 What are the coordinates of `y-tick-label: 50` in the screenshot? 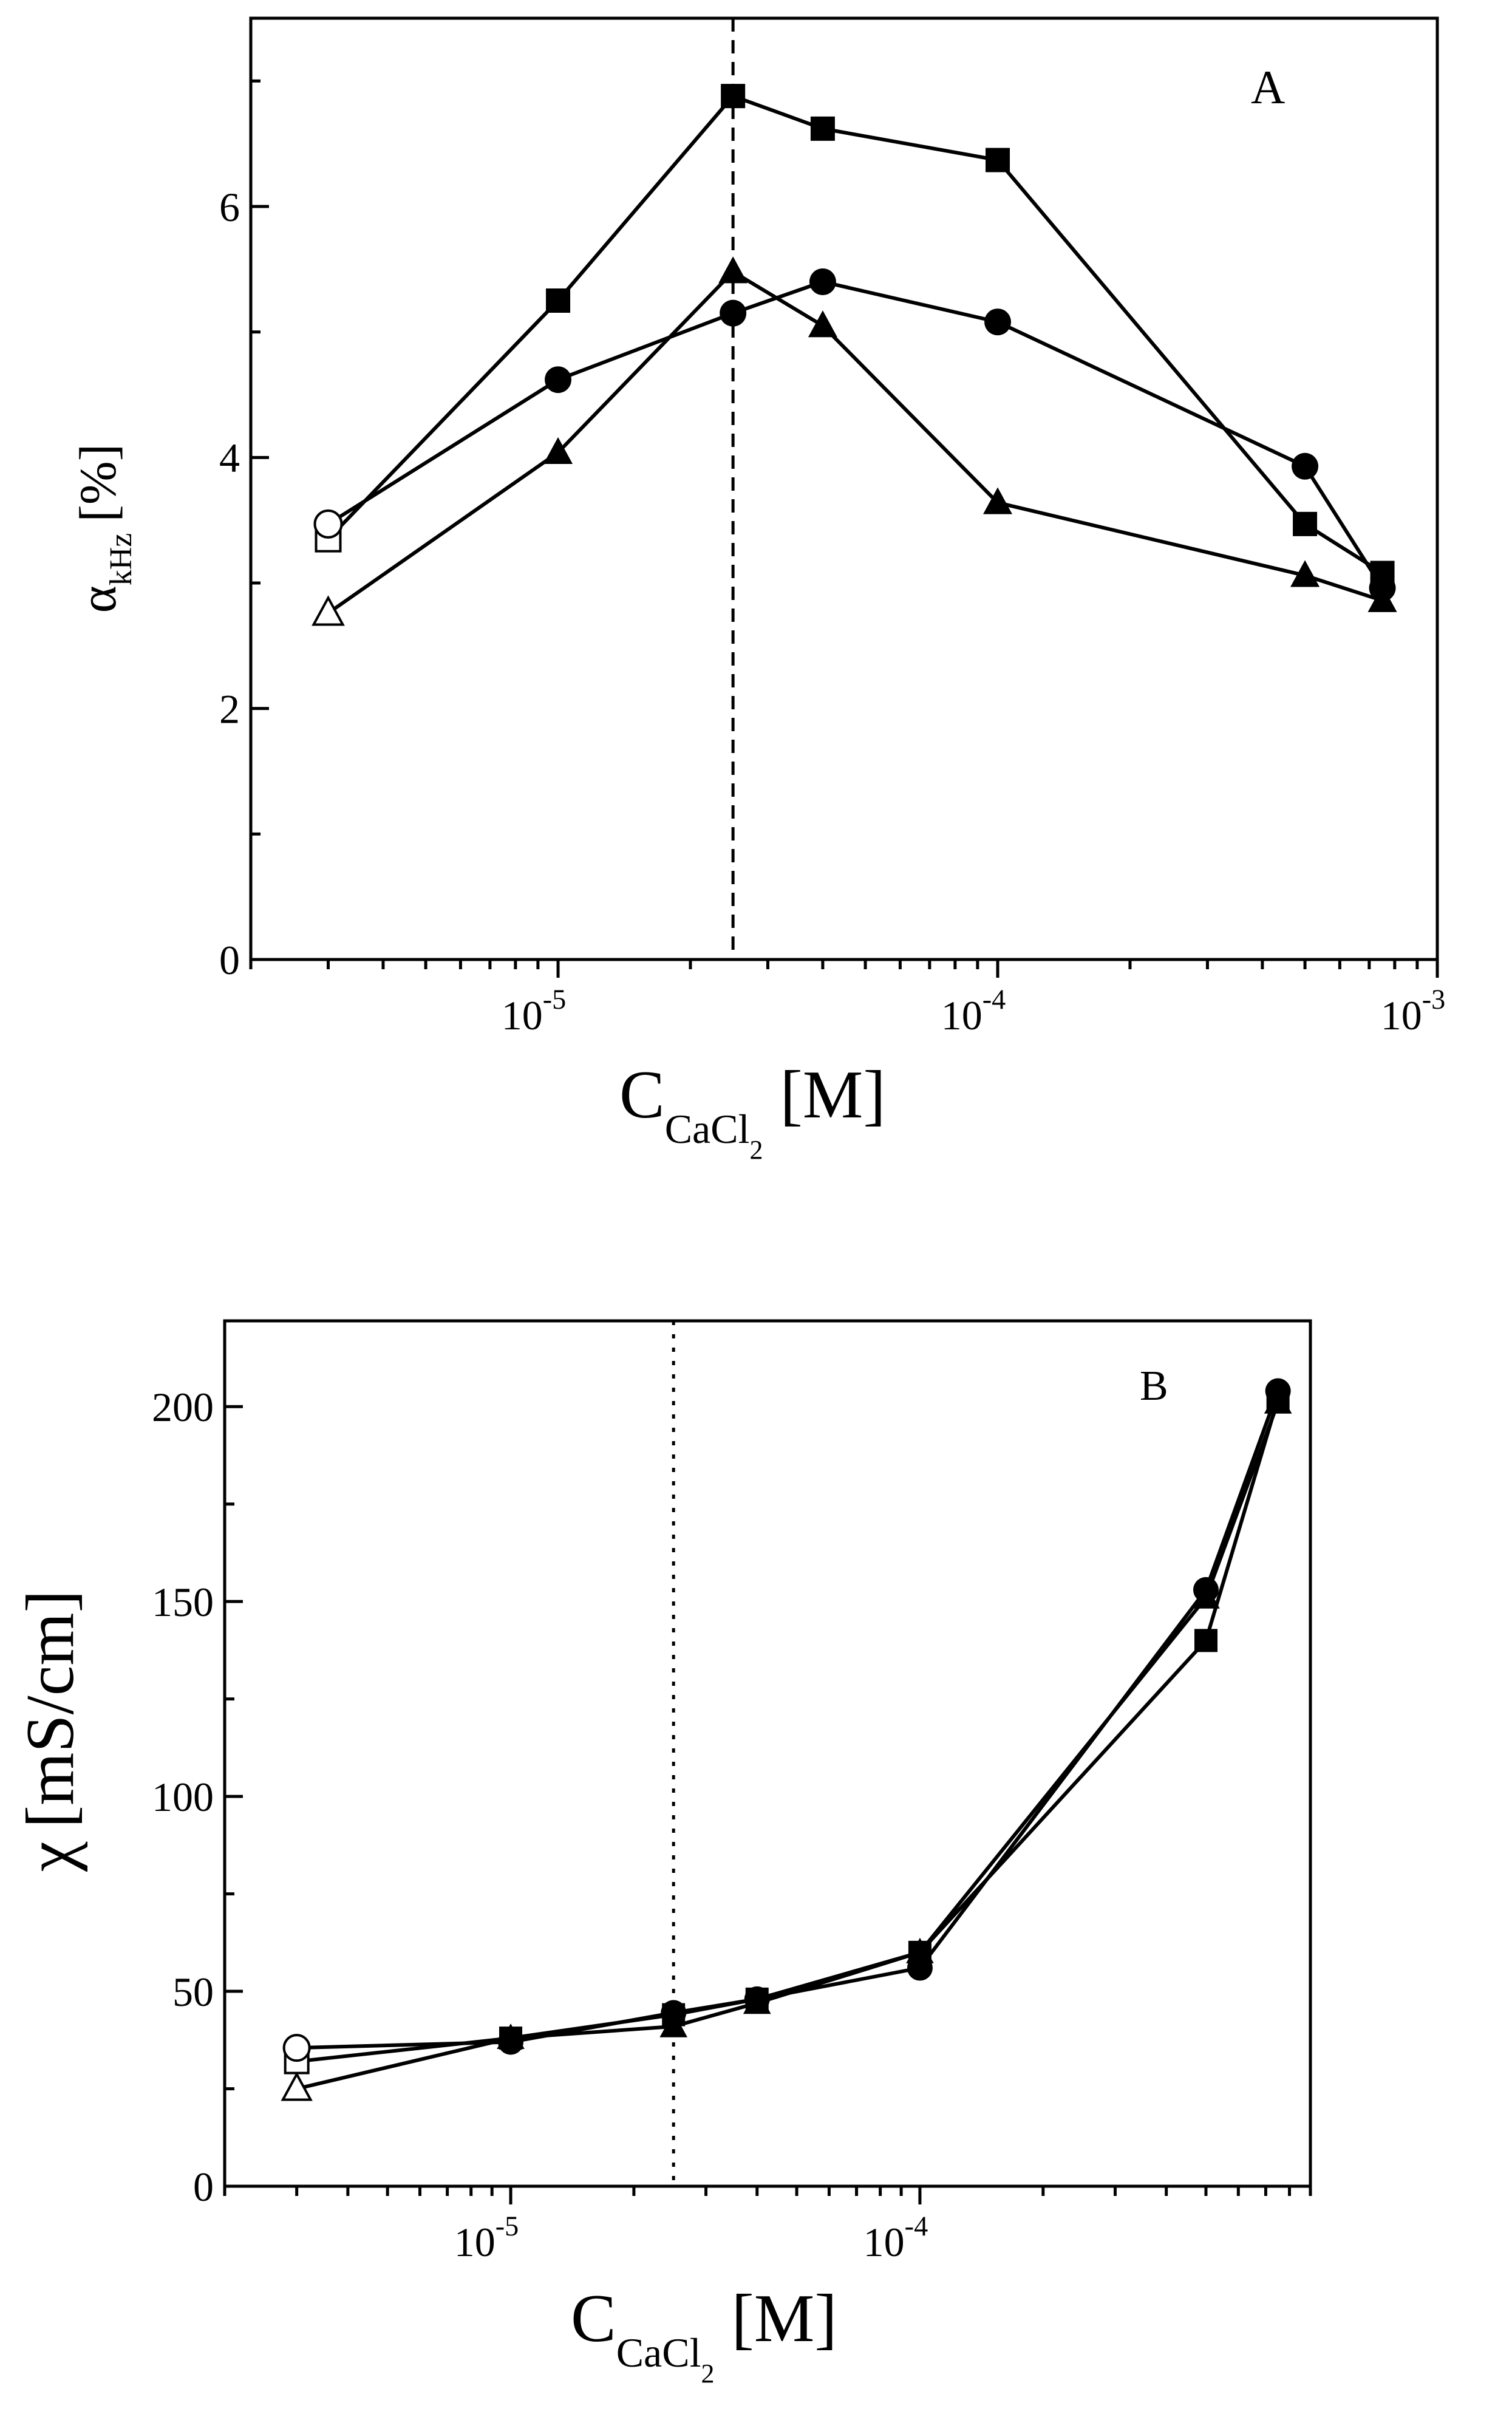 It's located at (193, 1992).